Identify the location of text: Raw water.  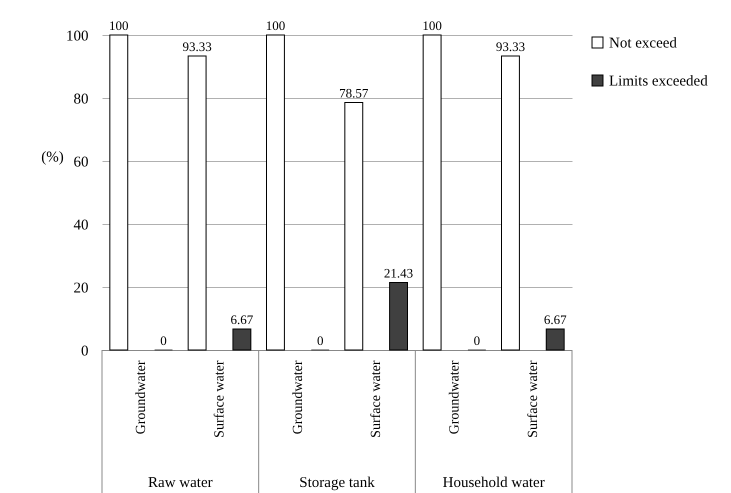
(180, 483).